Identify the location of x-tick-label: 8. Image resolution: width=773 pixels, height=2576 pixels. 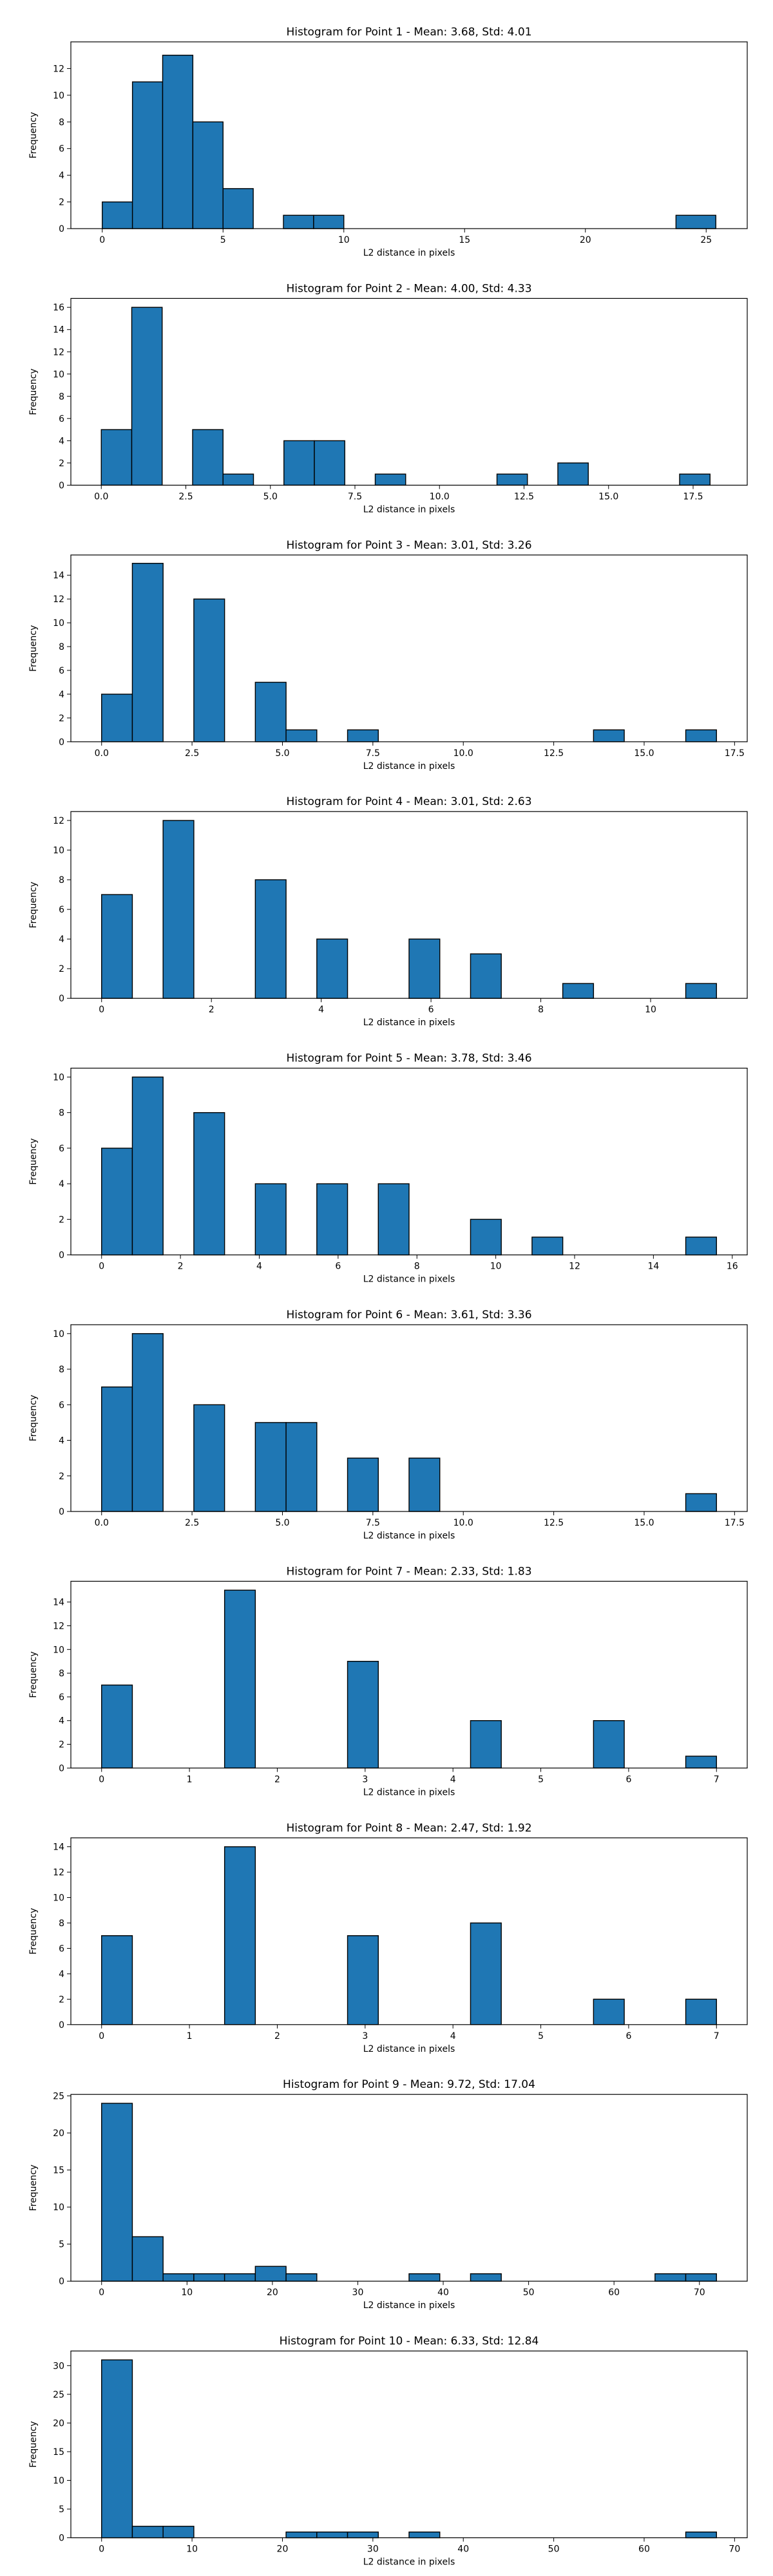
(541, 1010).